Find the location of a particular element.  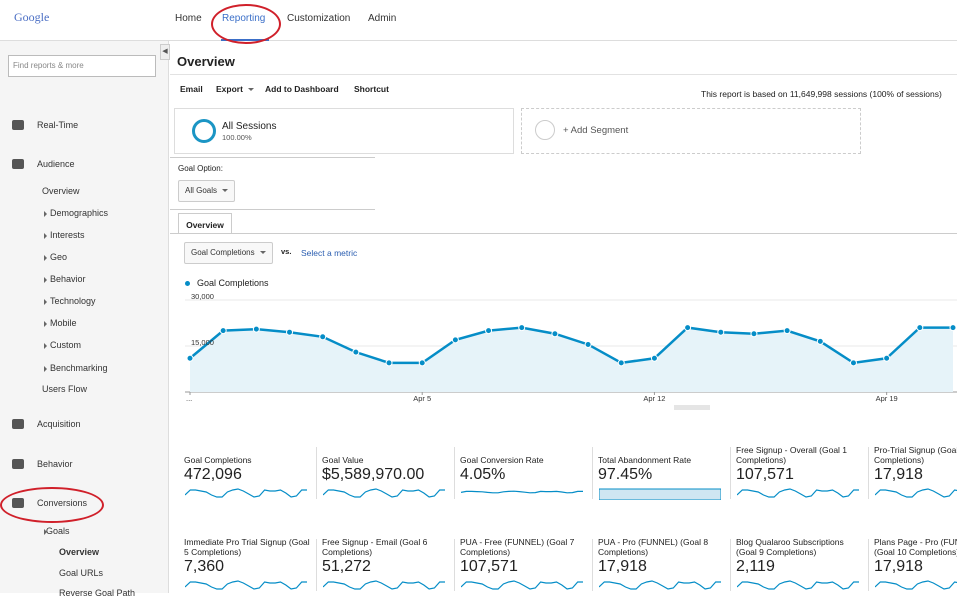

scorecard-label: PUA - Free (FUNNEL) (Goal 7 Completions) is located at coordinates (524, 545).